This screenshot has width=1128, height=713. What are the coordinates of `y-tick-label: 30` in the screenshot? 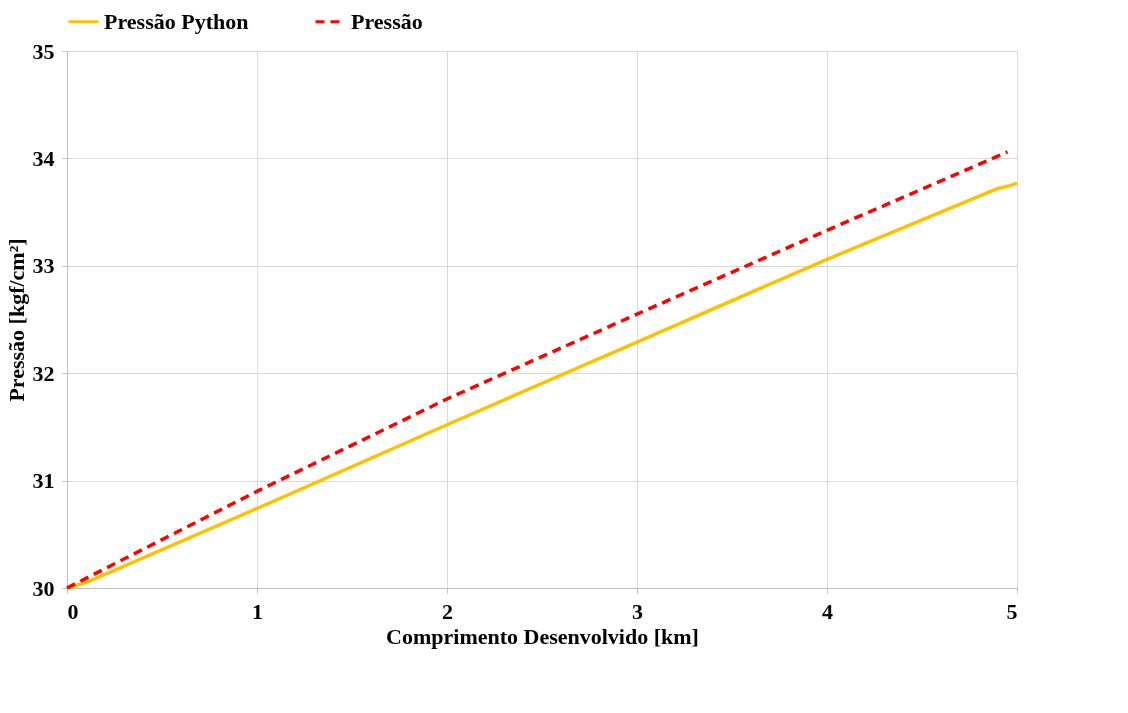 It's located at (43, 588).